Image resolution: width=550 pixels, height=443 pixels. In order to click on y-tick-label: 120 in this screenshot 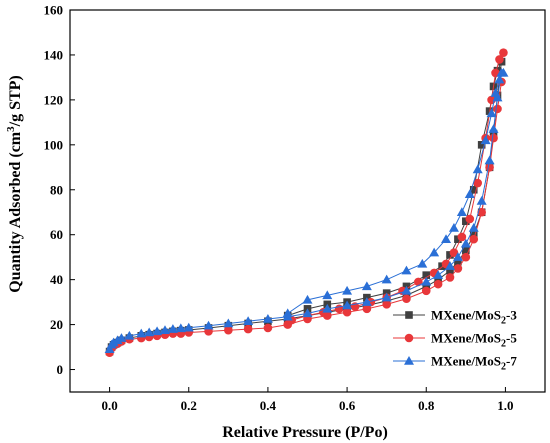, I will do `click(54, 99)`.